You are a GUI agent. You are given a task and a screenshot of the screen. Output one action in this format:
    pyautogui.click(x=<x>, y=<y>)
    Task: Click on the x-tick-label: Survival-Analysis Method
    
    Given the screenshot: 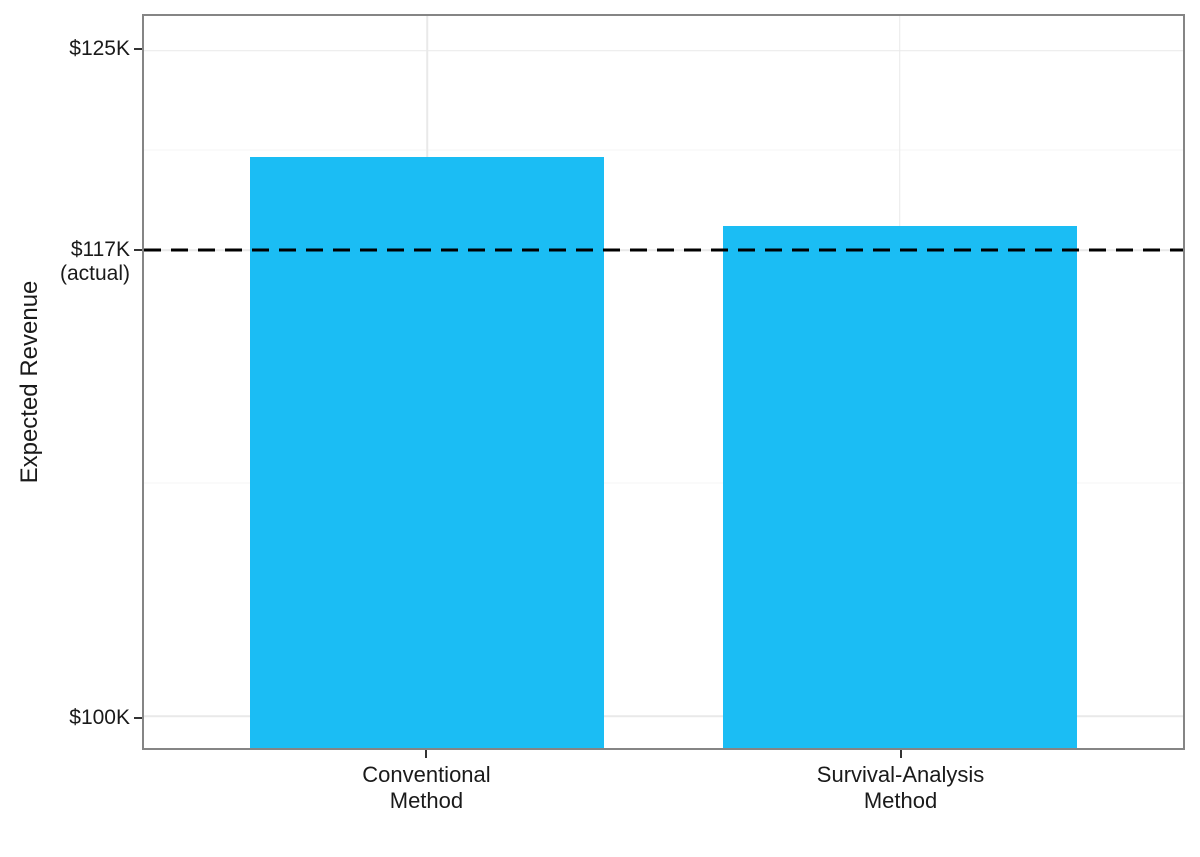 What is the action you would take?
    pyautogui.click(x=901, y=788)
    